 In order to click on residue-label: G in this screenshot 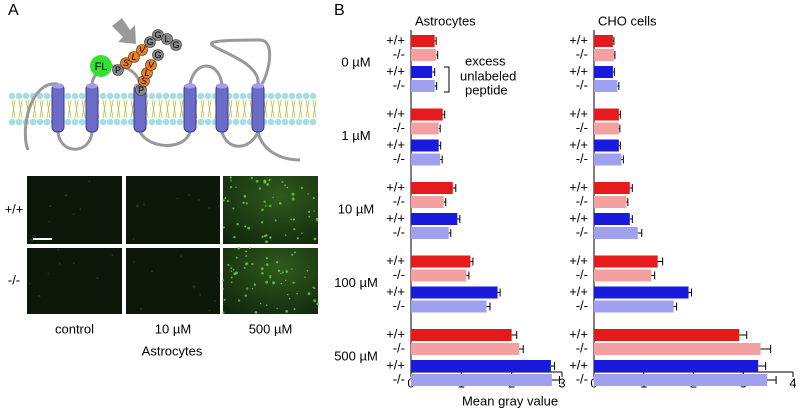, I will do `click(175, 45)`.